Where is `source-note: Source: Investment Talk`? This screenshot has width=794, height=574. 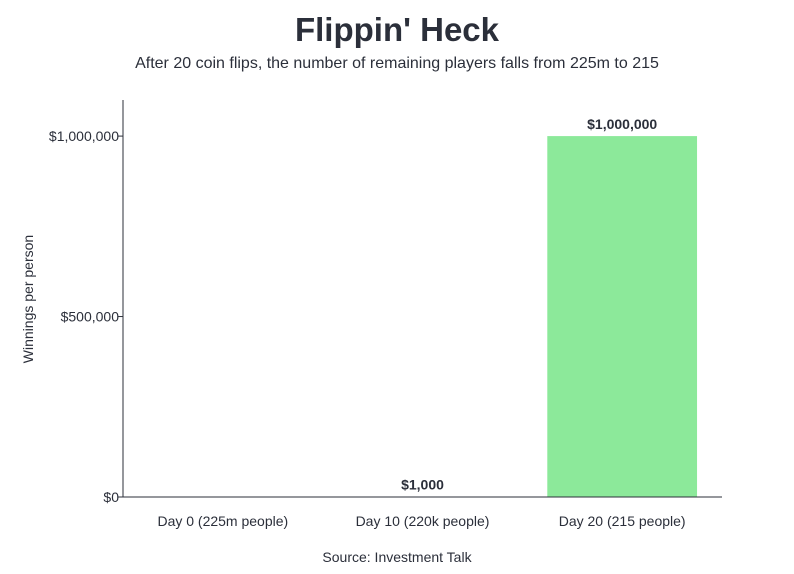 source-note: Source: Investment Talk is located at coordinates (397, 557).